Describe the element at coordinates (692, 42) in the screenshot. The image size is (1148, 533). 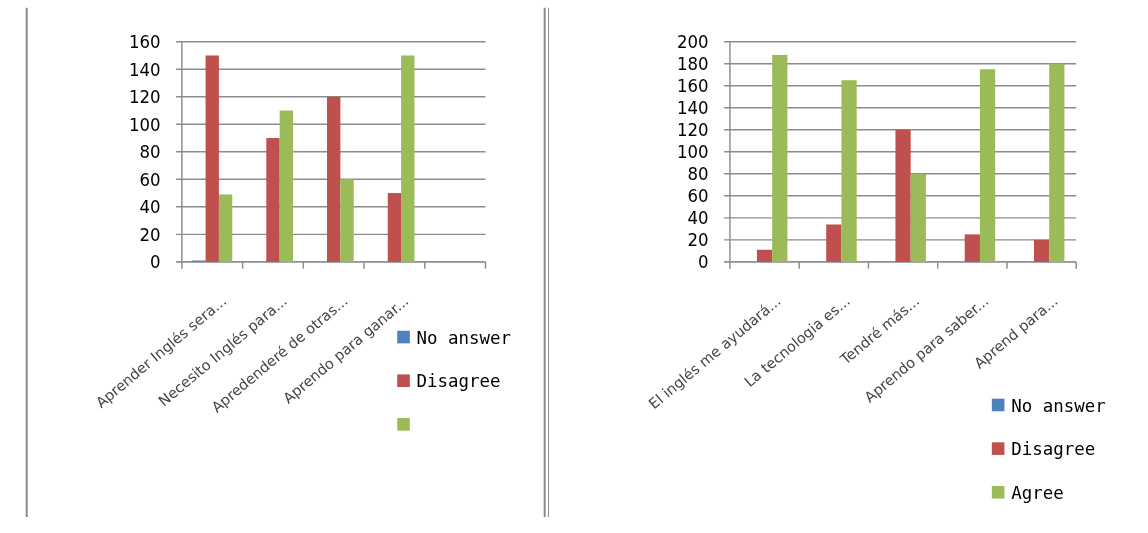
I see `y-tick-label: 200` at that location.